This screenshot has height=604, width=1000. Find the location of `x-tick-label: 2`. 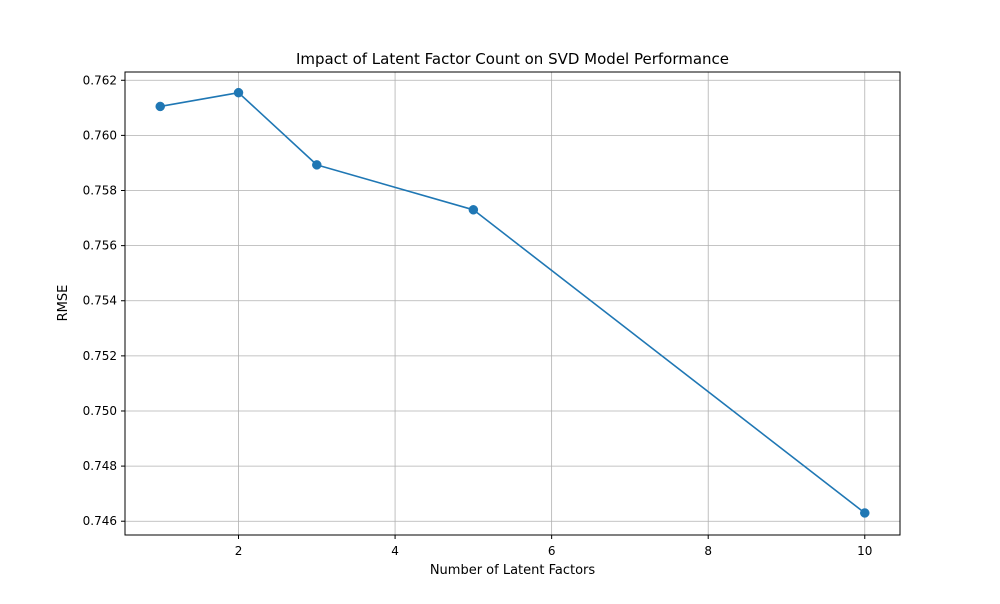

x-tick-label: 2 is located at coordinates (239, 551).